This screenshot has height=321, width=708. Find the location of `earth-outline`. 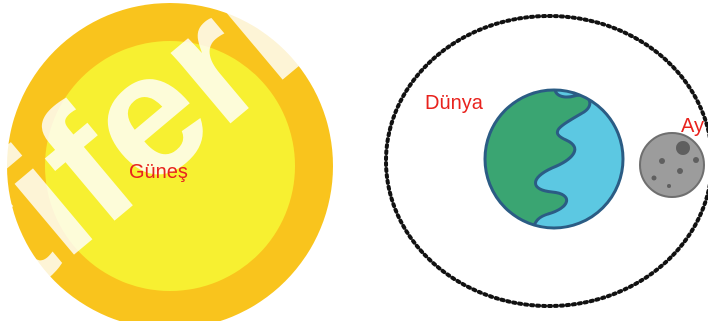

earth-outline is located at coordinates (554, 159).